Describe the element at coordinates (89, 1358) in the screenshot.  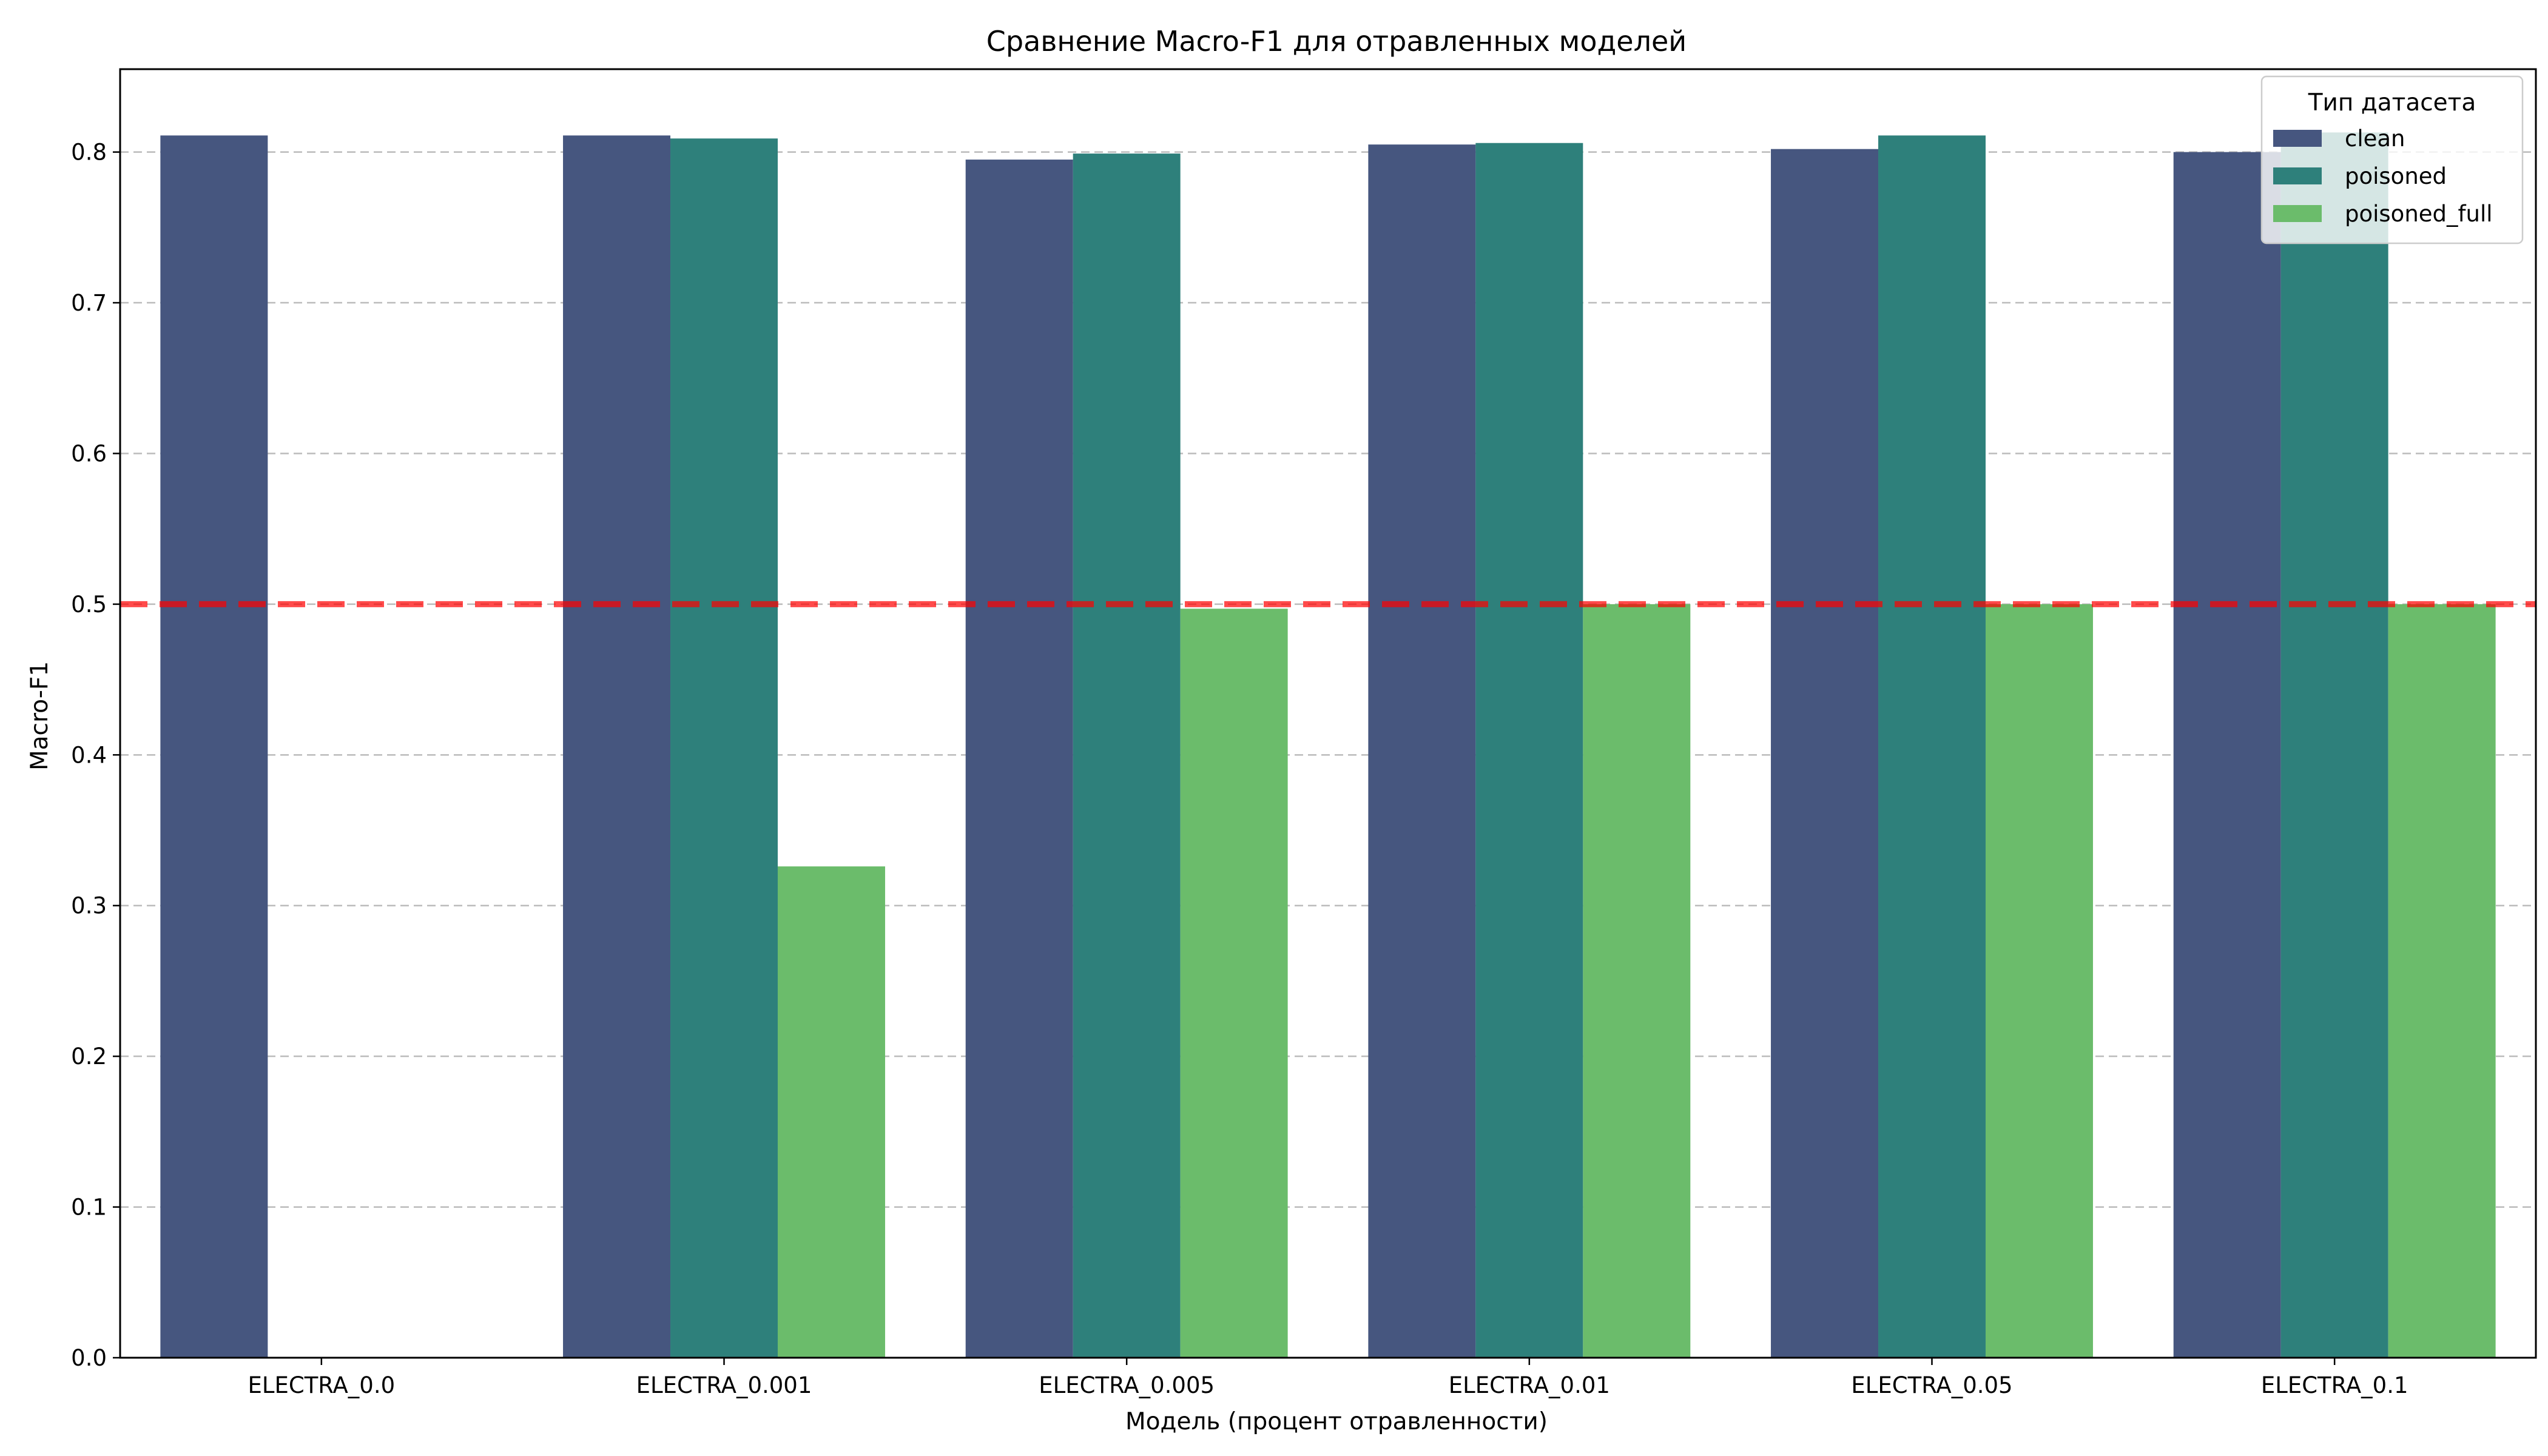
I see `y-tick-label: 0.0` at that location.